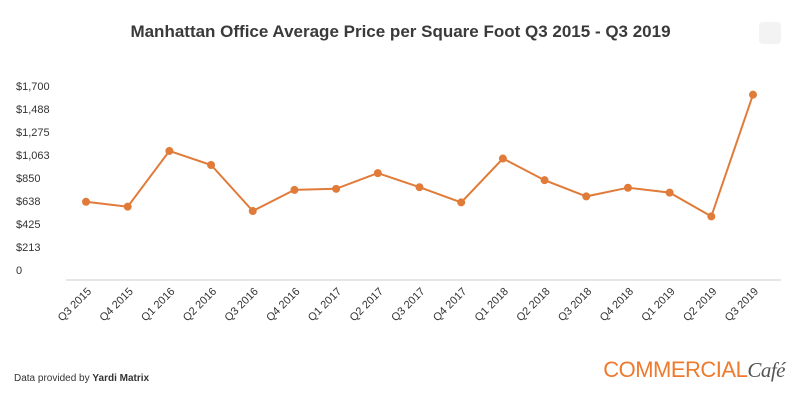 The height and width of the screenshot is (408, 801). Describe the element at coordinates (533, 305) in the screenshot. I see `x-tick-label: Q2 2018` at that location.